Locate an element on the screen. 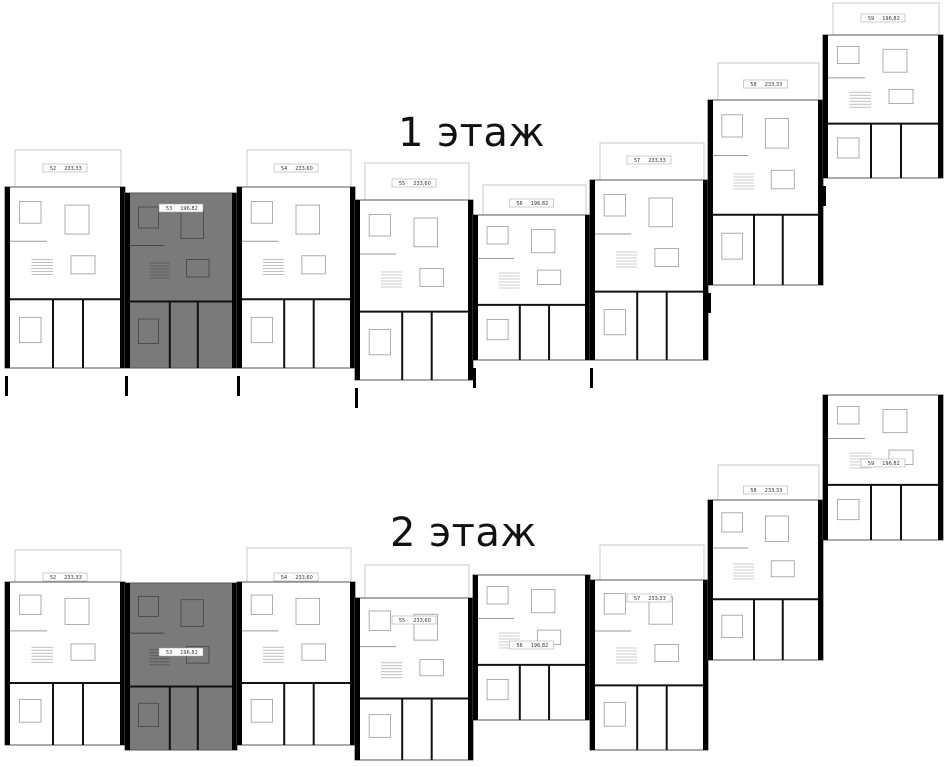  unit-57-floor-1: 57 233,33 is located at coordinates (649, 265).